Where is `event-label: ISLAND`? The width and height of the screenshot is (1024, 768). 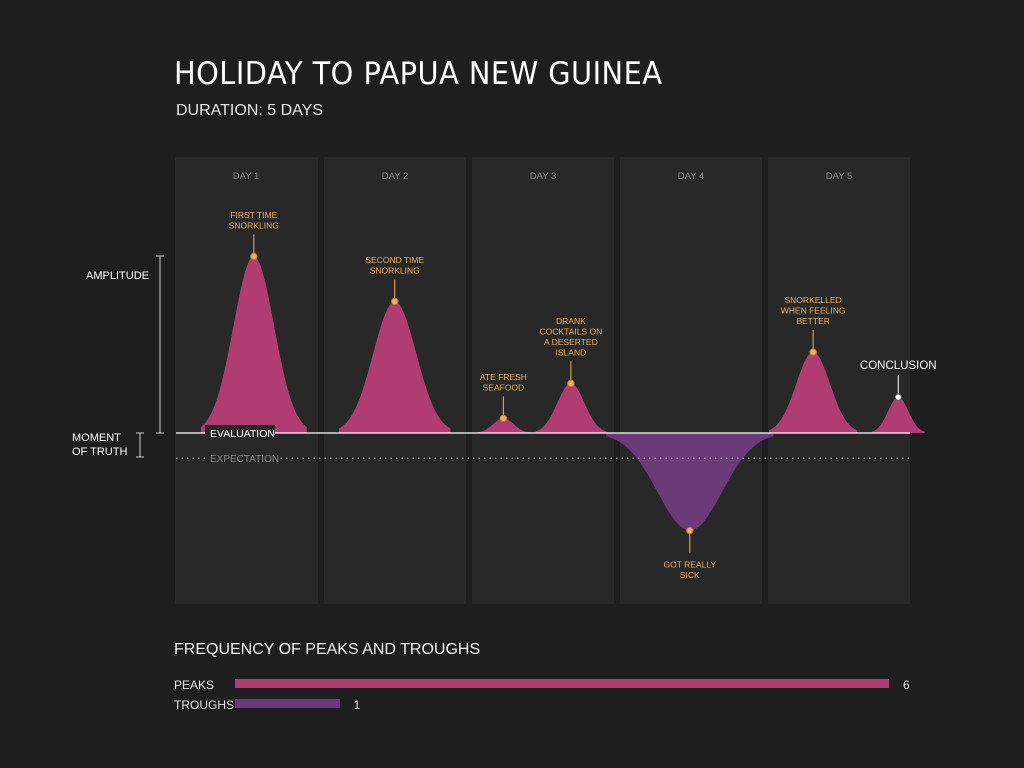 event-label: ISLAND is located at coordinates (571, 352).